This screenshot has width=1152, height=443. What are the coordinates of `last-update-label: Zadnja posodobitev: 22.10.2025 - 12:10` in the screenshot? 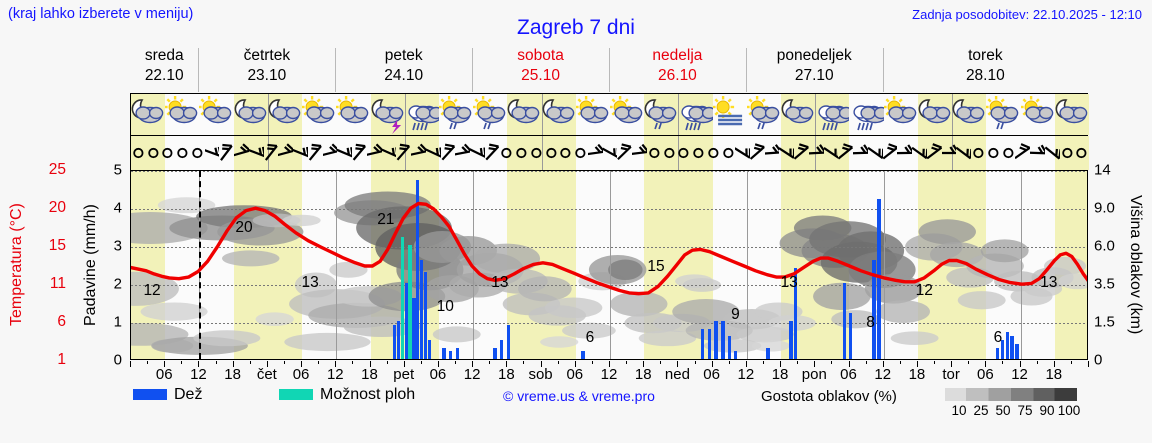 It's located at (1027, 14).